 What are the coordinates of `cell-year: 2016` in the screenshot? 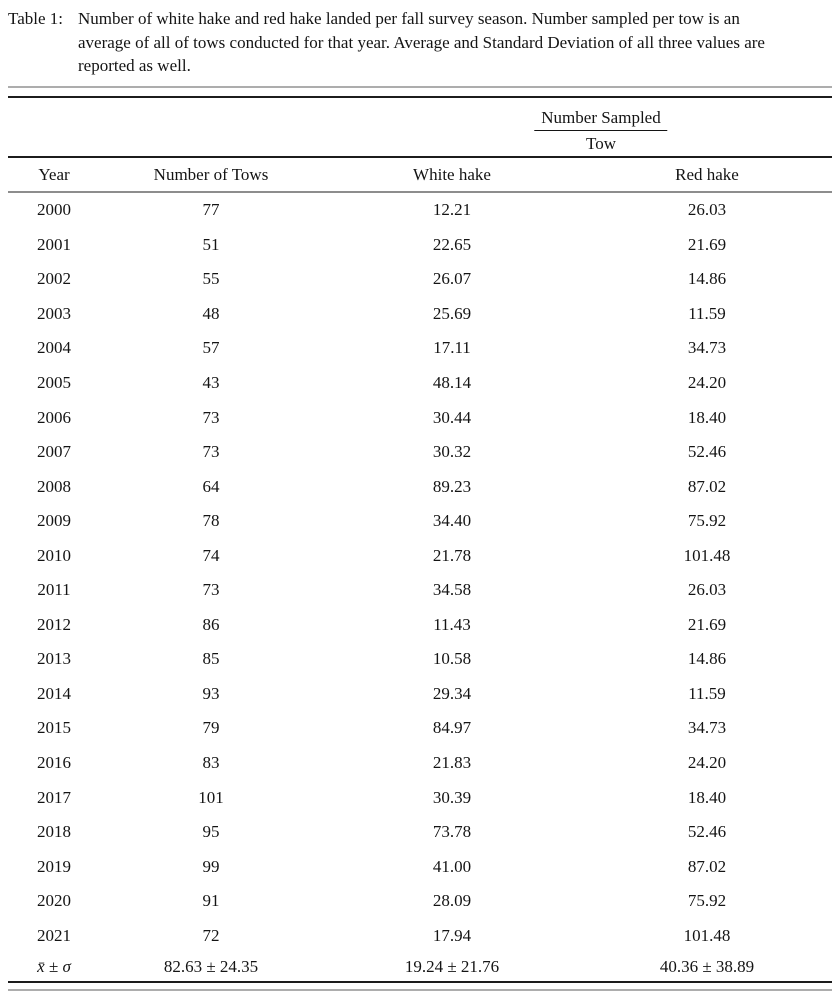 It's located at (54, 763).